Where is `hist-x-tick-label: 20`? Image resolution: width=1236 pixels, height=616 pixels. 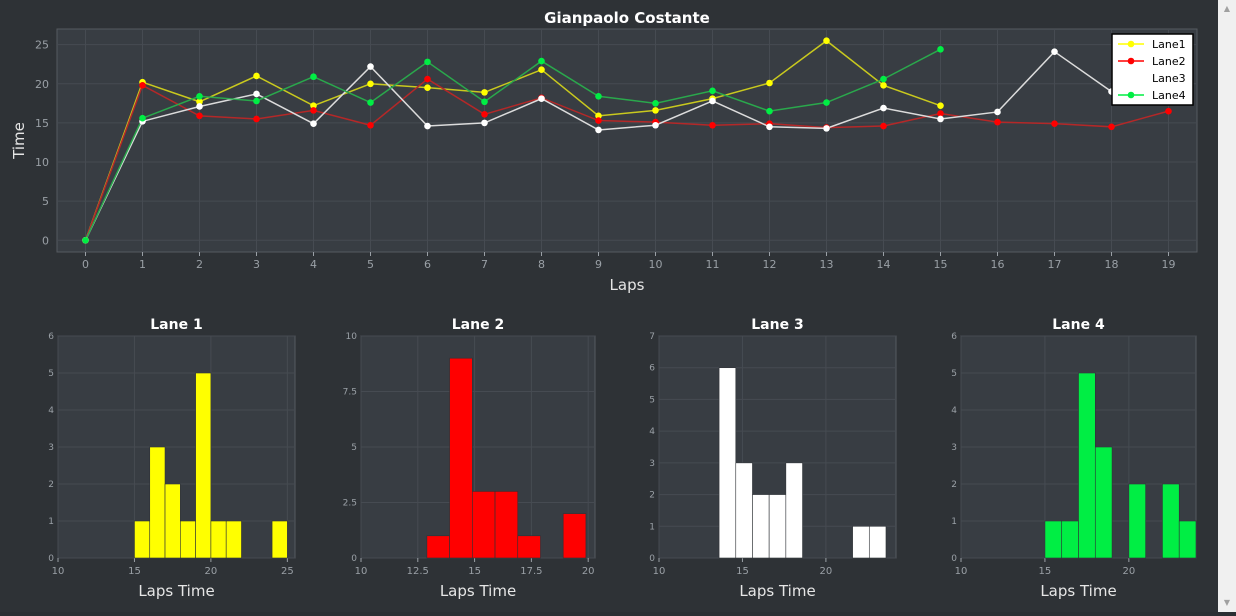 hist-x-tick-label: 20 is located at coordinates (1128, 571).